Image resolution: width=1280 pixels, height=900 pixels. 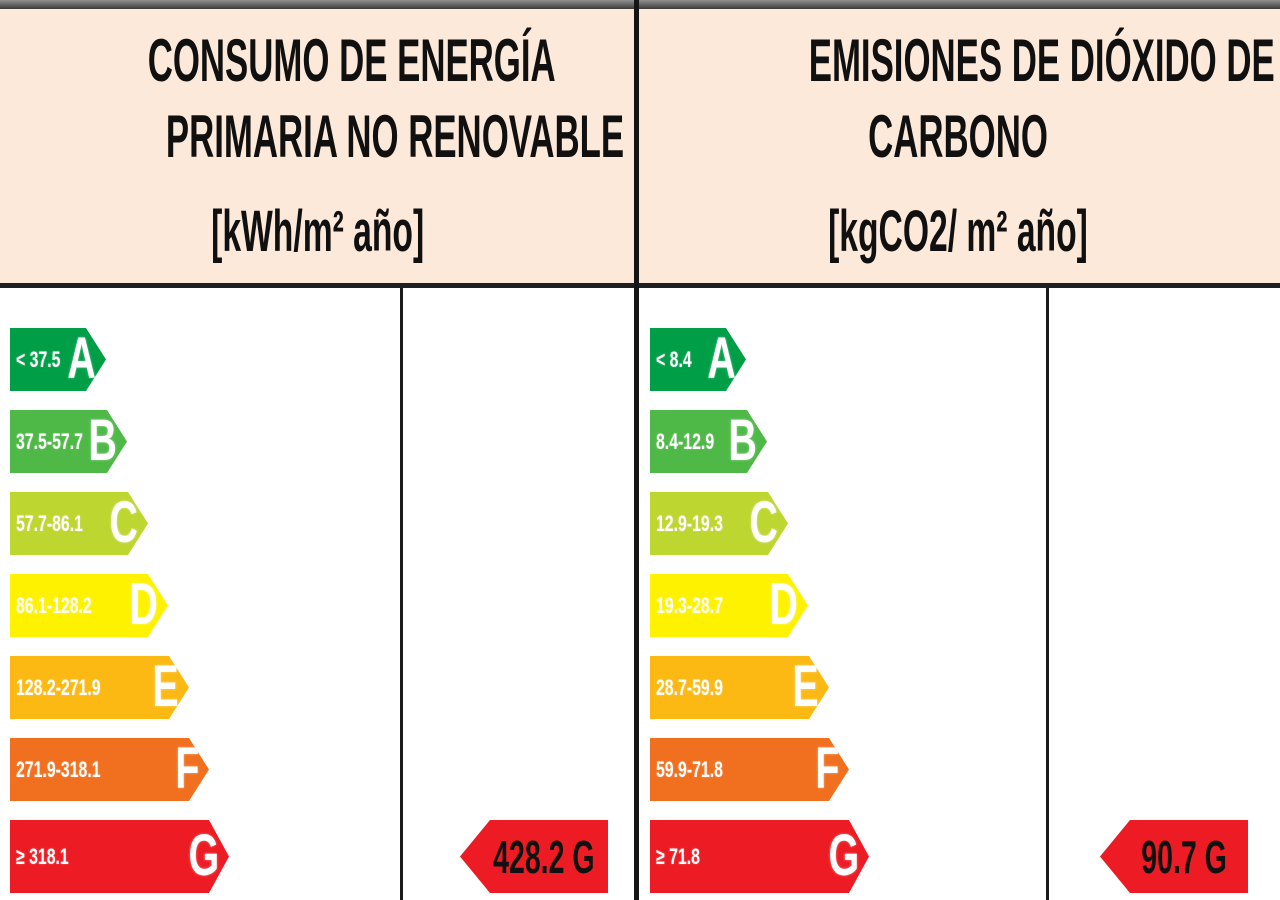 What do you see at coordinates (119, 856) in the screenshot?
I see `rating-bar-g: ≥ 318.1 G` at bounding box center [119, 856].